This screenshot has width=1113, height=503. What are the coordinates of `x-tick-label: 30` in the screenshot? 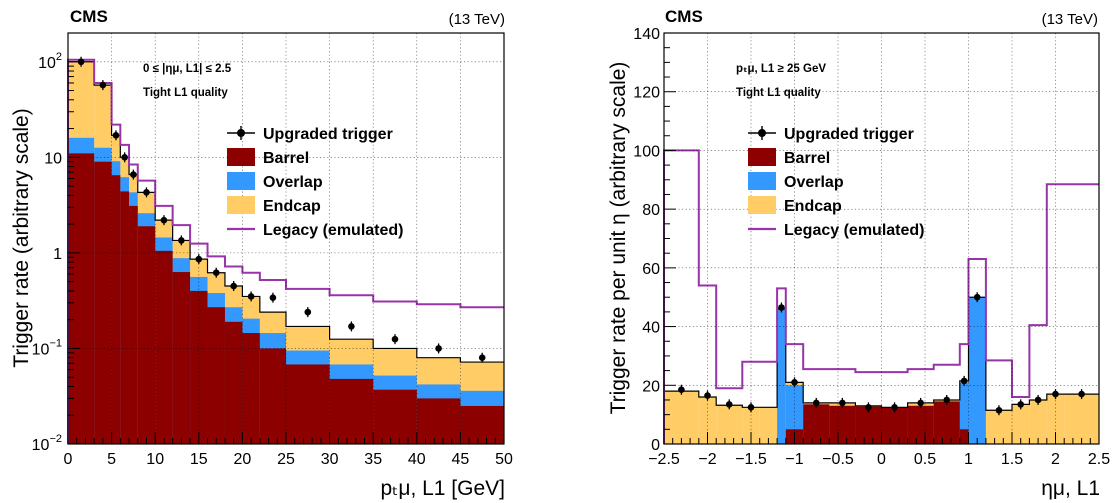 It's located at (330, 459).